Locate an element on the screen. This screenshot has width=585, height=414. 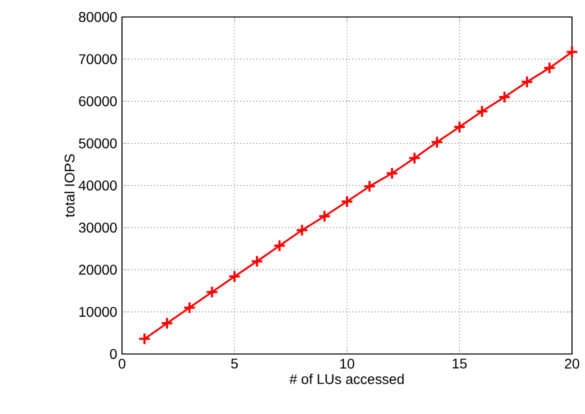
x-tick-label: 5 is located at coordinates (234, 363).